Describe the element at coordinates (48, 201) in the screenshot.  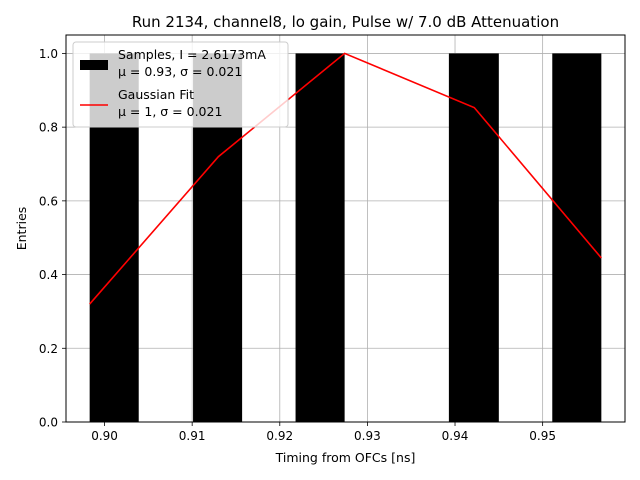
I see `y-tick-label: 0.6` at that location.